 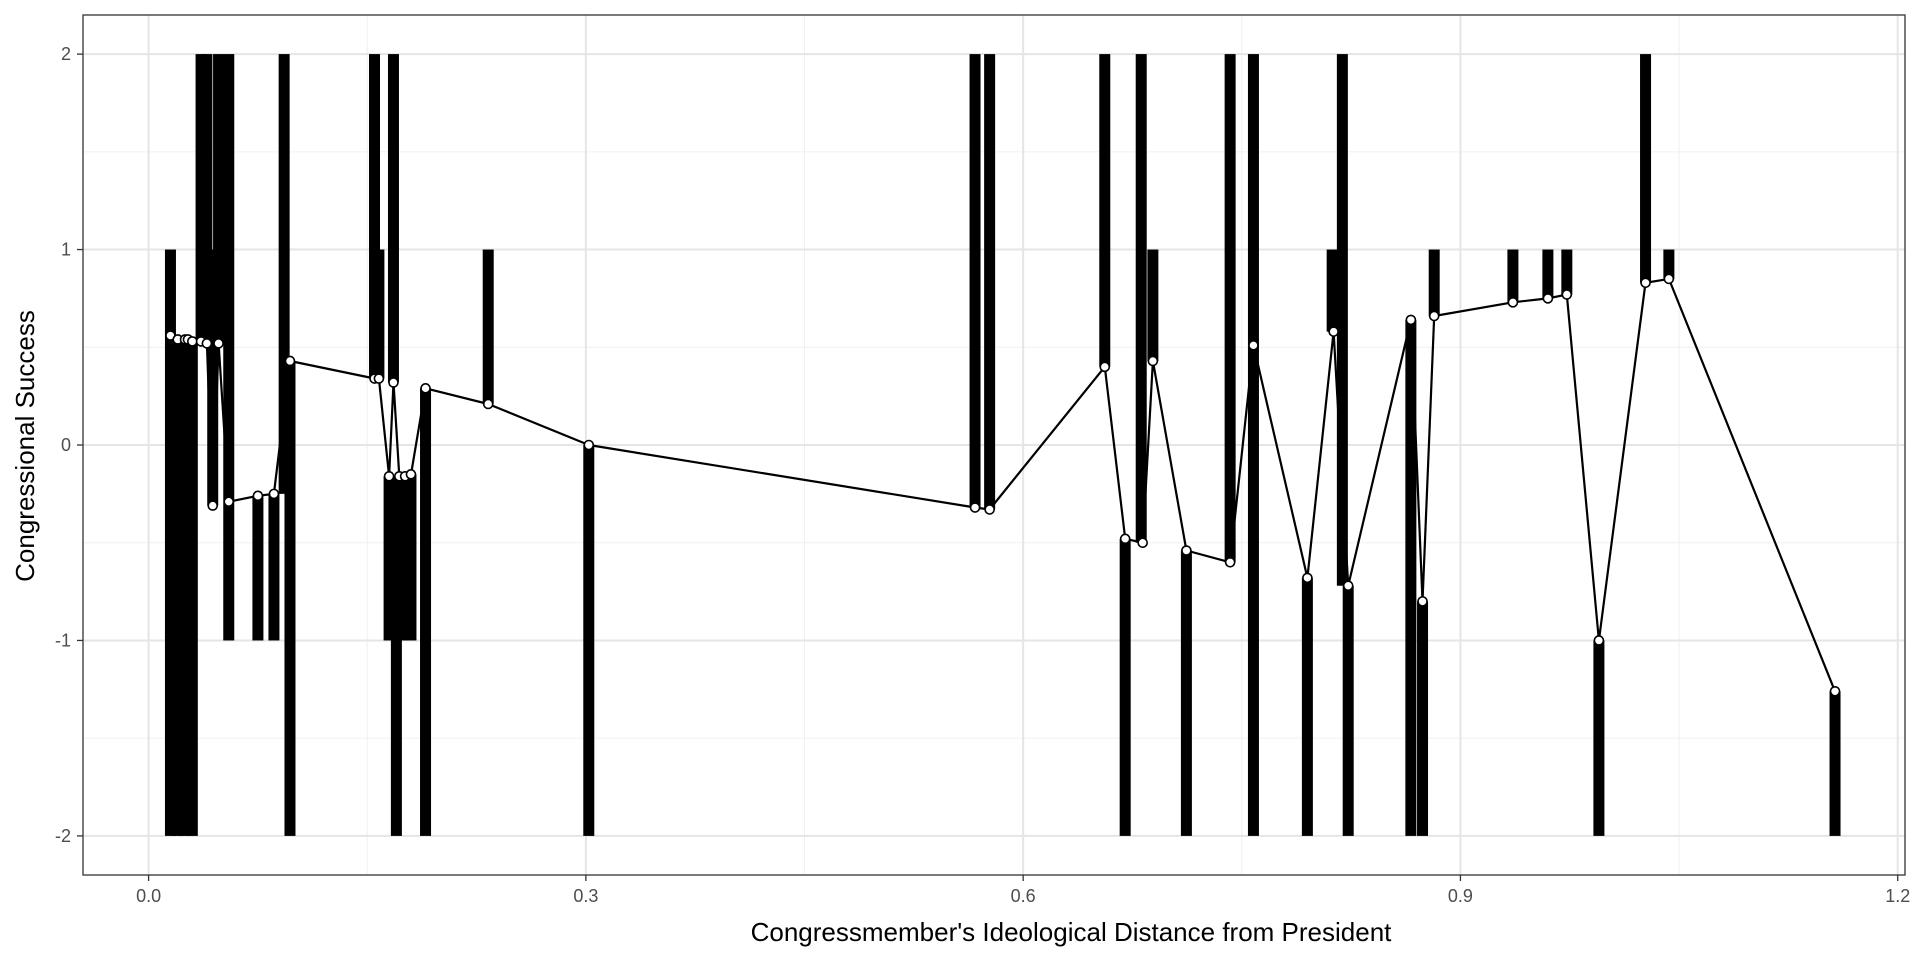 What do you see at coordinates (25, 446) in the screenshot?
I see `y-axis-title: Congressional Success` at bounding box center [25, 446].